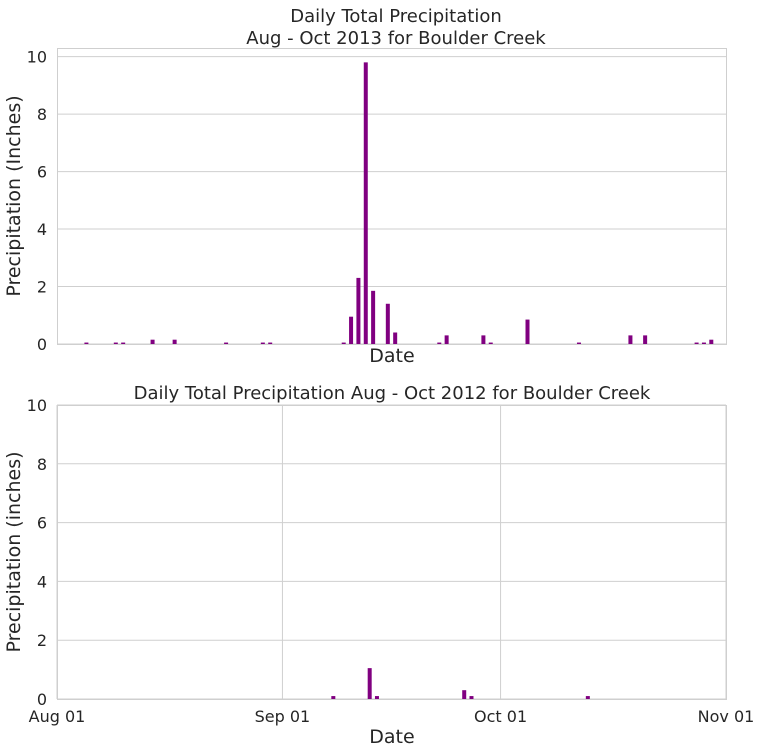 The height and width of the screenshot is (754, 759). I want to click on chart-2013-y-tick-label: 8, so click(42, 114).